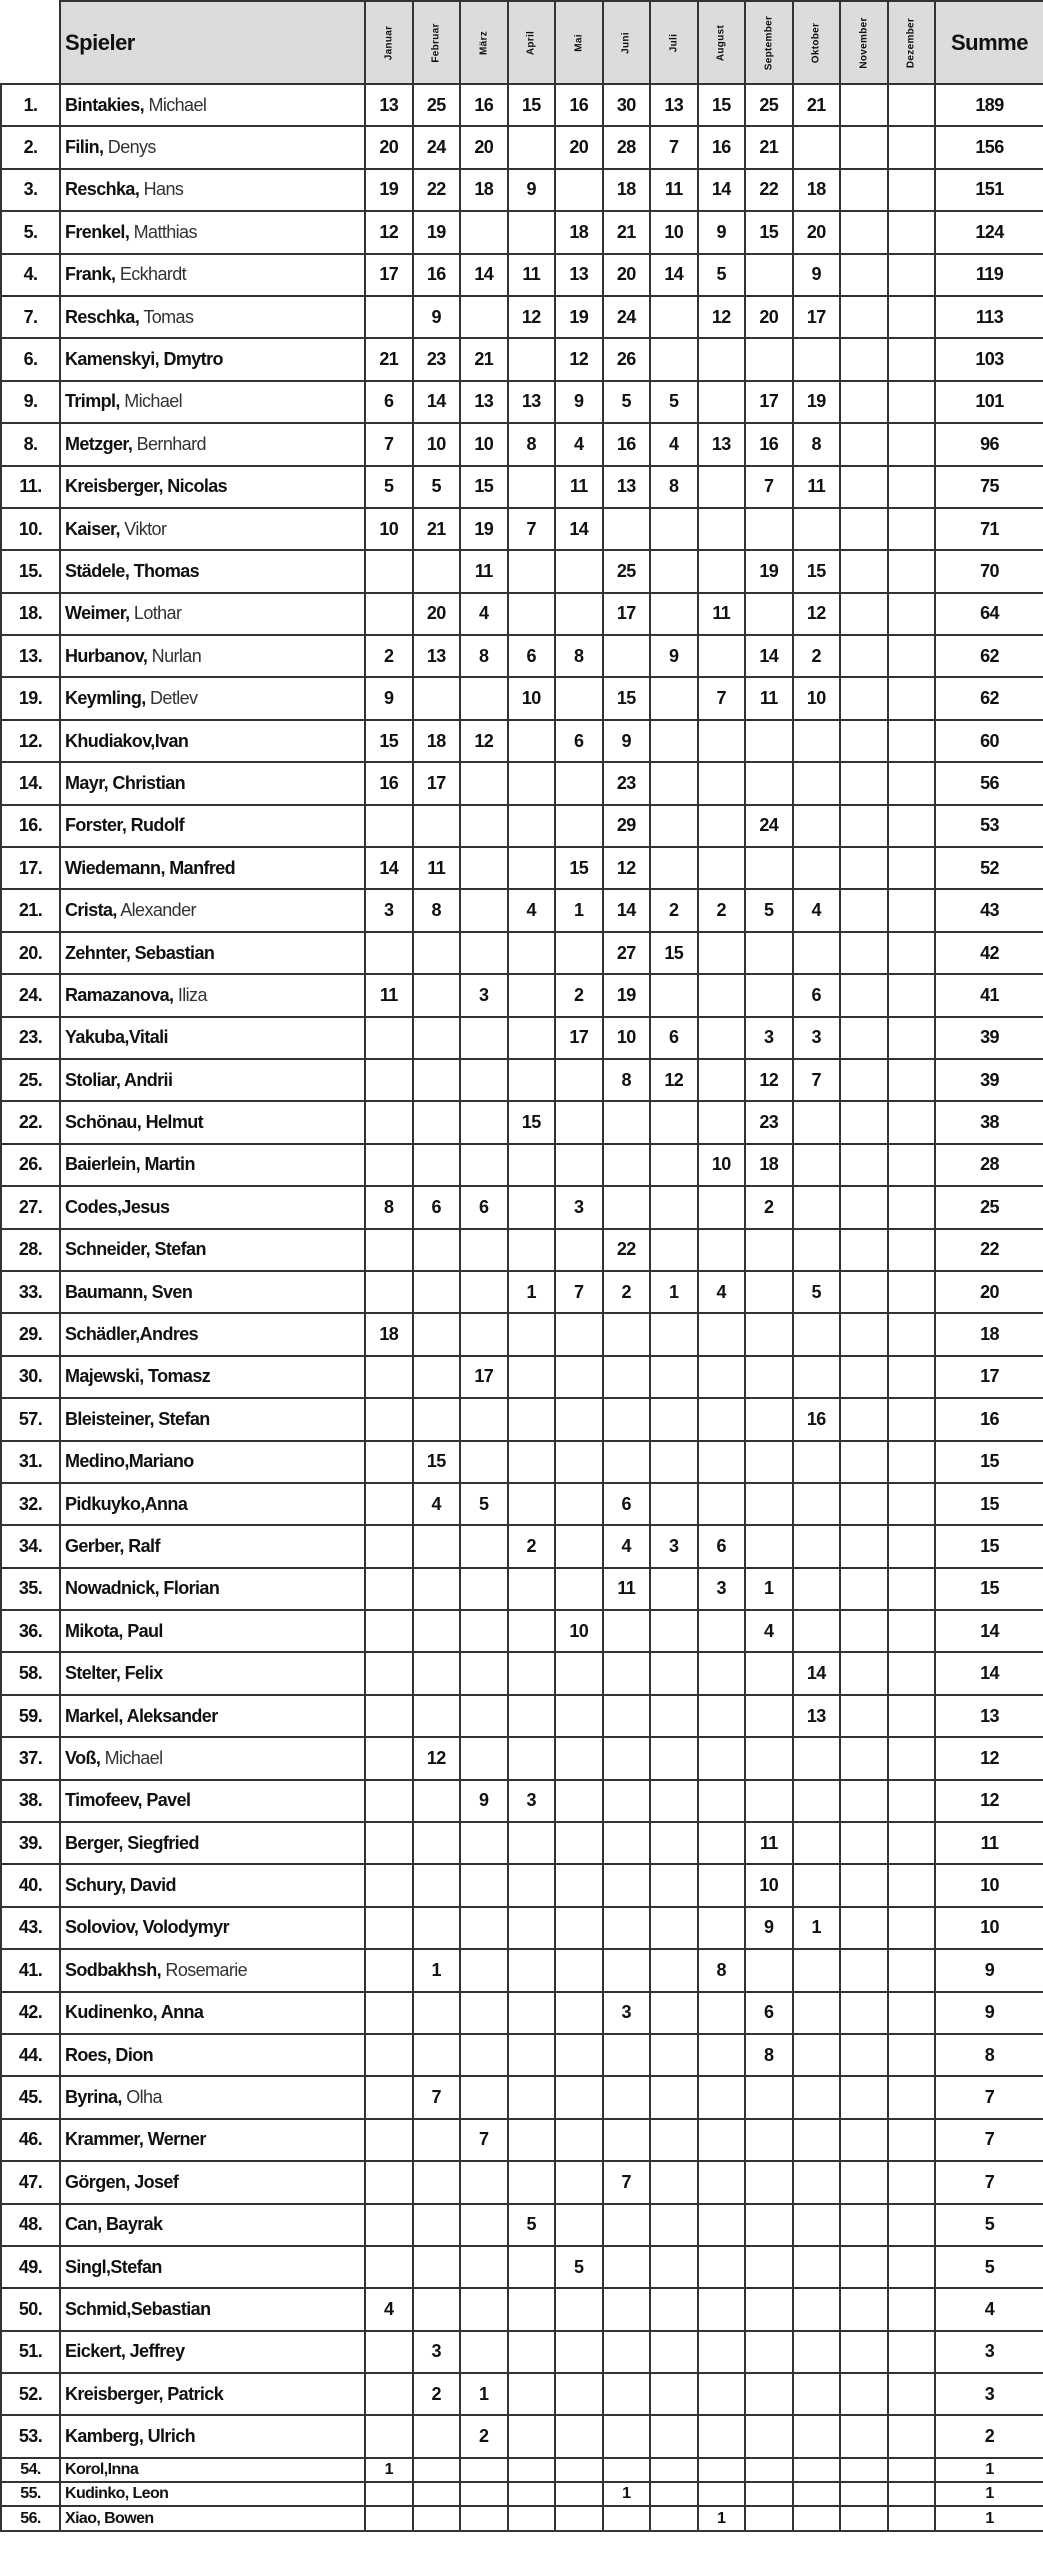 Image resolution: width=1043 pixels, height=2560 pixels. Describe the element at coordinates (988, 571) in the screenshot. I see `sum-cell: 70` at that location.